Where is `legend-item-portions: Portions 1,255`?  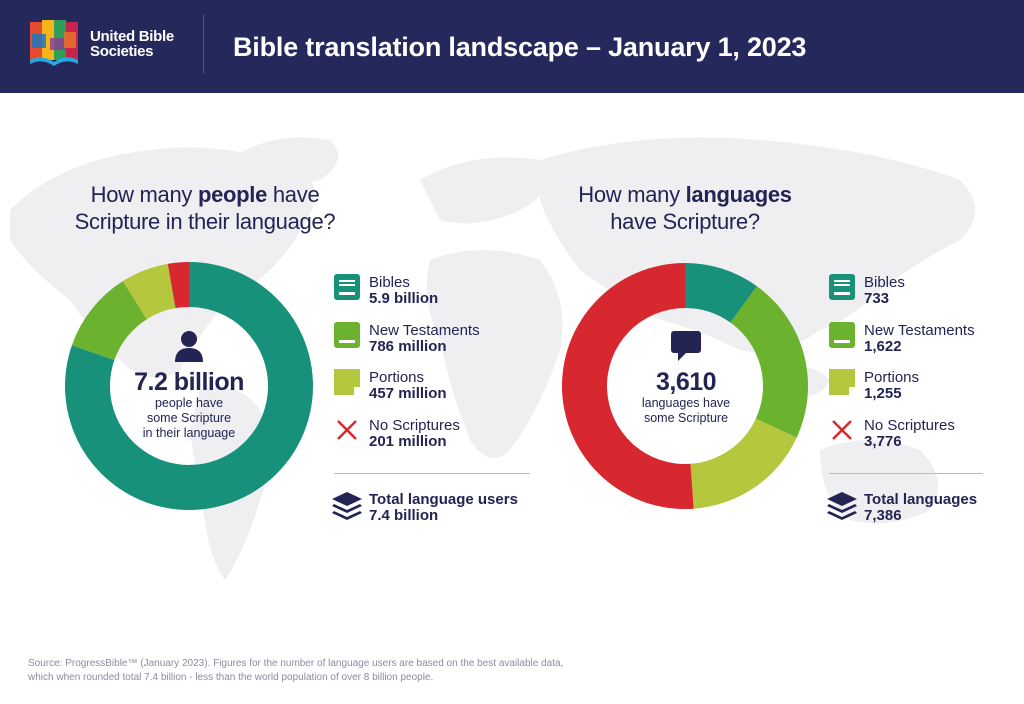 legend-item-portions: Portions 1,255 is located at coordinates (926, 391).